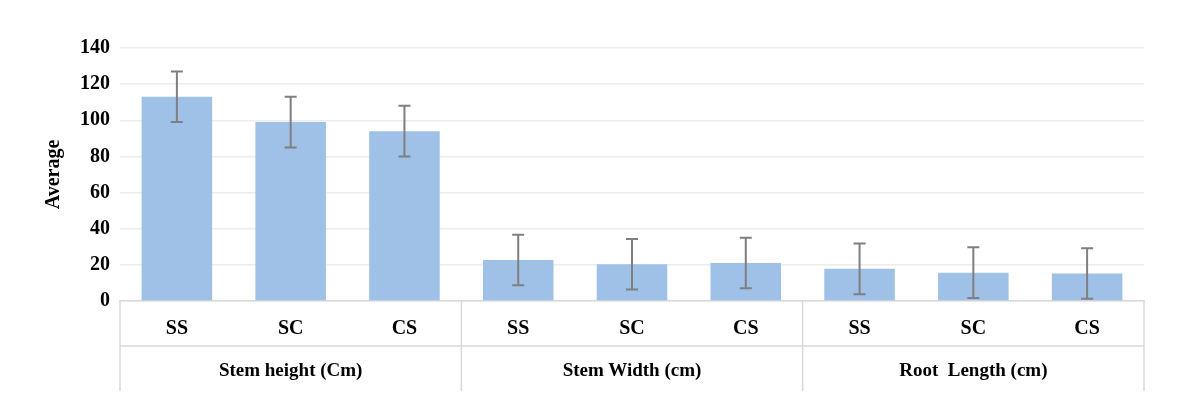  Describe the element at coordinates (100, 190) in the screenshot. I see `y-tick-label: 60` at that location.